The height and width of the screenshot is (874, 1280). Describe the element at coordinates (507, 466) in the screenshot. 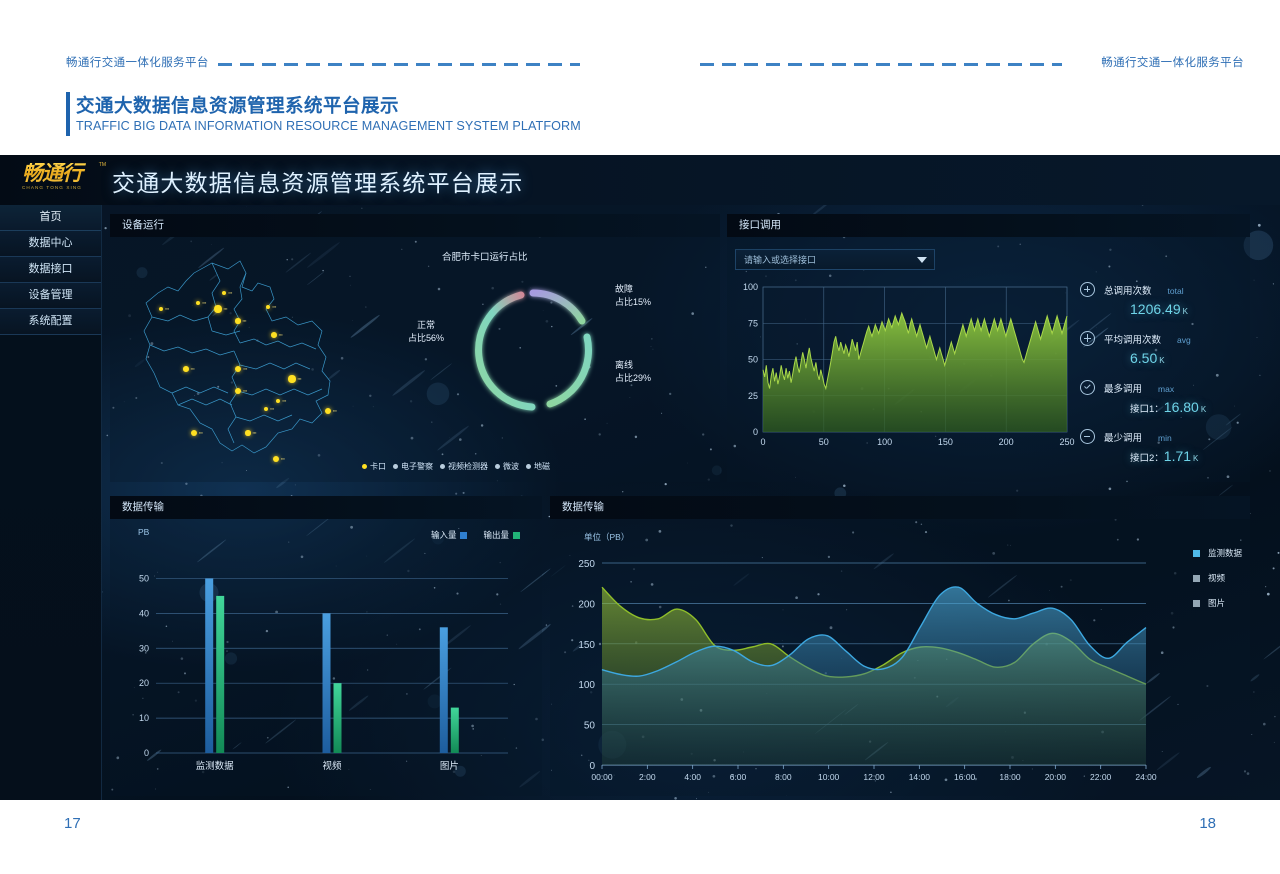

I see `map-legend-item: 微波` at that location.